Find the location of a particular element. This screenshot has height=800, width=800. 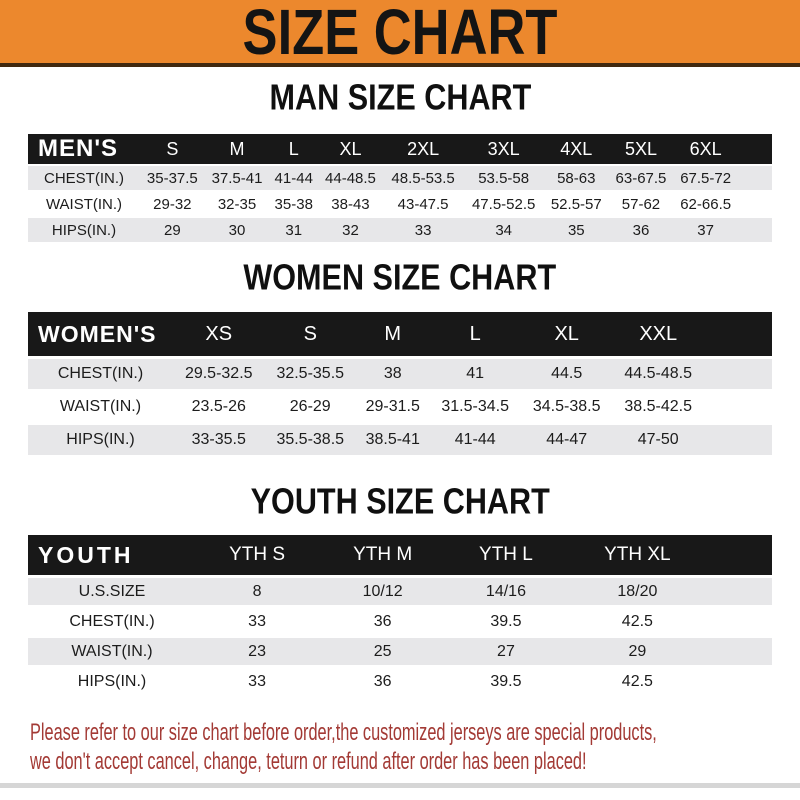

value-cell: 42.5 is located at coordinates (637, 621).